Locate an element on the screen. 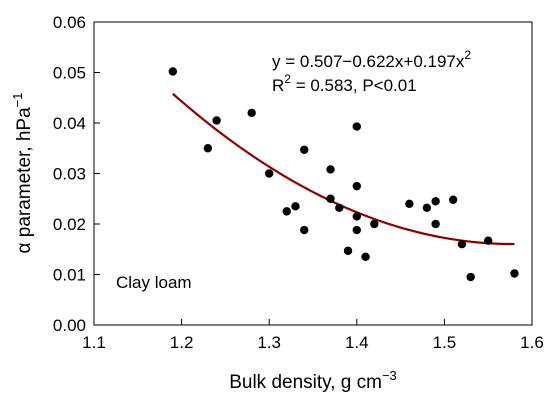 The height and width of the screenshot is (403, 550). r-squared-suffix: = 0.583, P<0.01 is located at coordinates (354, 85).